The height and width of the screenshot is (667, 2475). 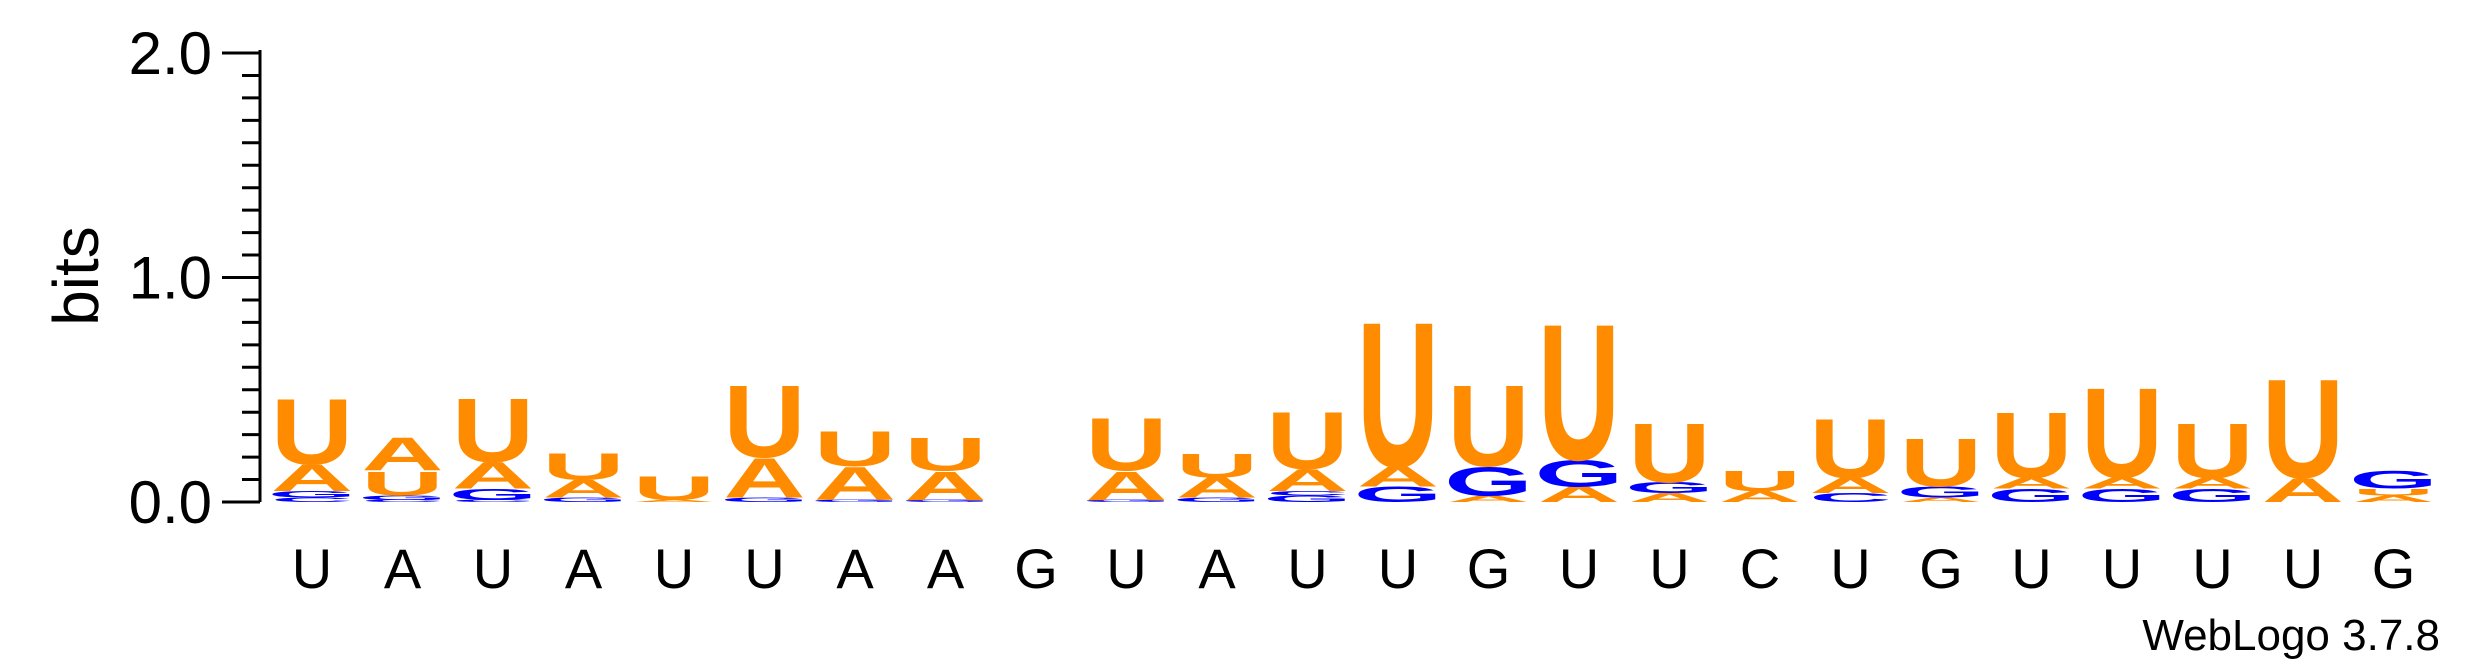 What do you see at coordinates (1760, 568) in the screenshot?
I see `x-tick-label: C` at bounding box center [1760, 568].